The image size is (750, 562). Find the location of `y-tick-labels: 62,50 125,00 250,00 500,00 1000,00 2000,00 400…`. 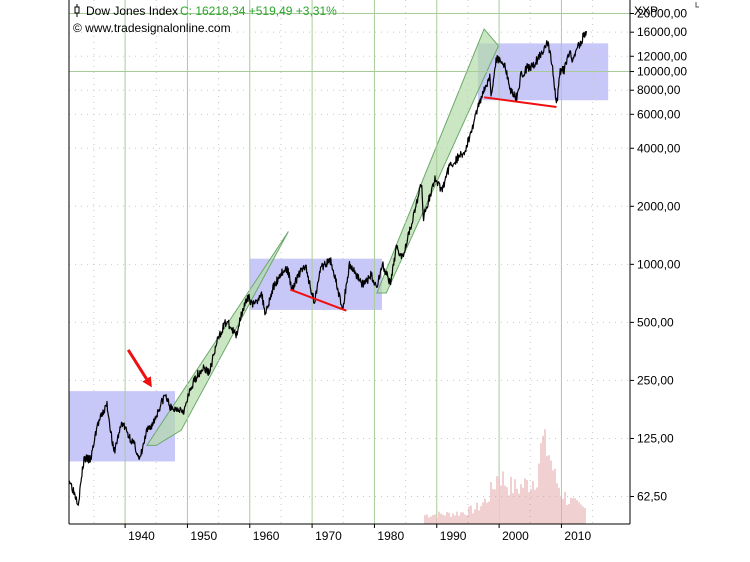

y-tick-labels: 62,50 125,00 250,00 500,00 1000,00 2000,00 400… is located at coordinates (662, 255).